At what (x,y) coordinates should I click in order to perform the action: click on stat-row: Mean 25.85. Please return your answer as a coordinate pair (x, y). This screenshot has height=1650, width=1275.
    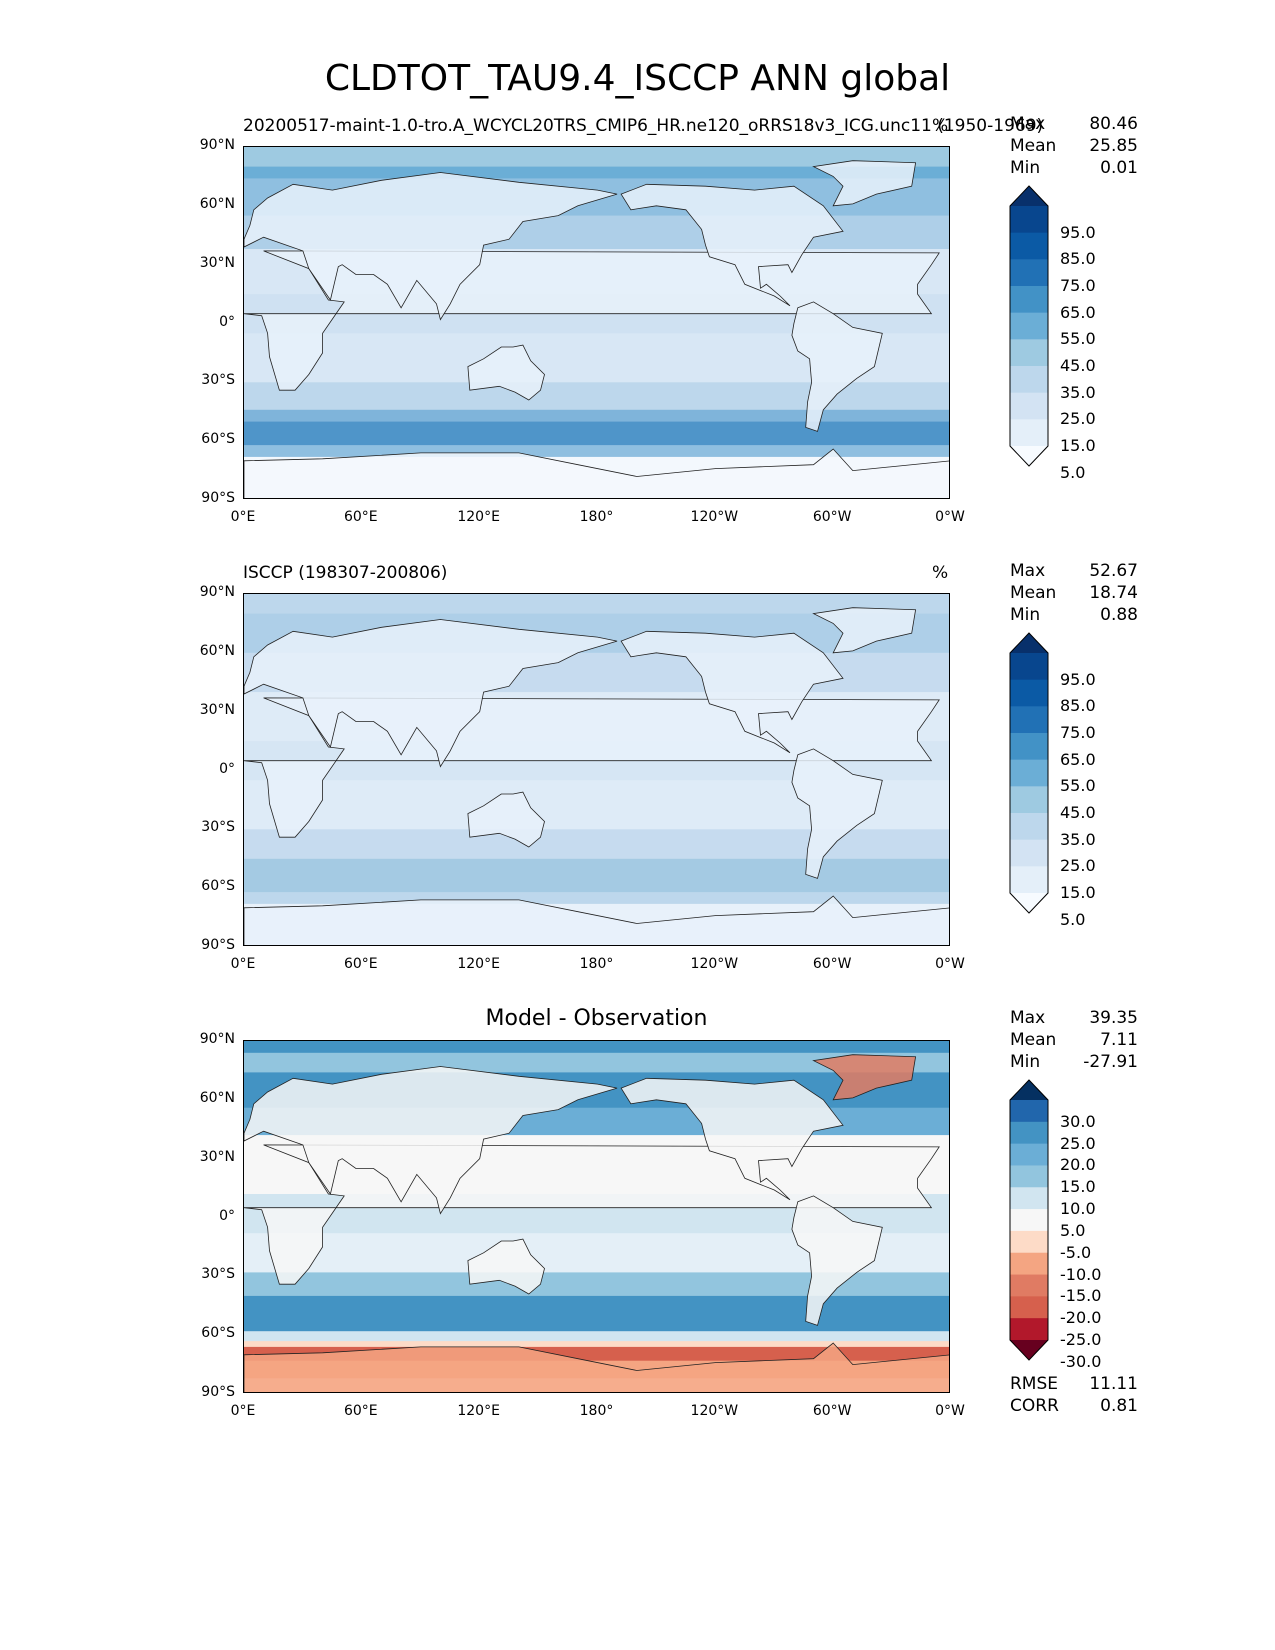
    Looking at the image, I should click on (1074, 146).